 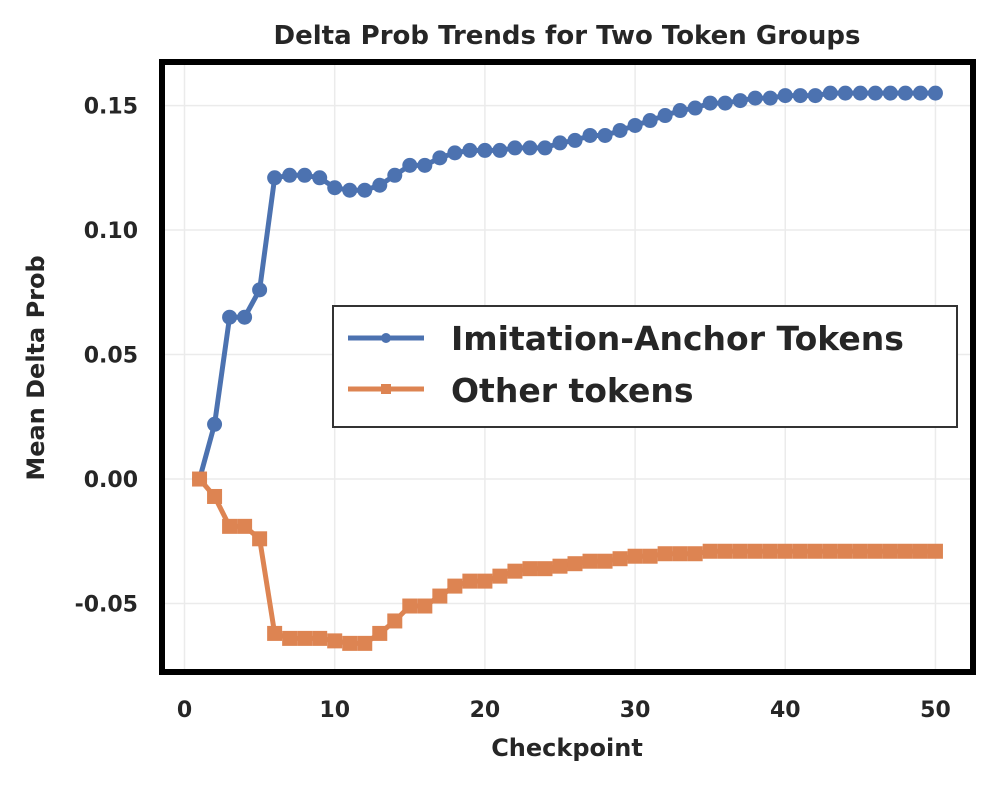 I want to click on y-tick-label: 0.10, so click(x=111, y=231).